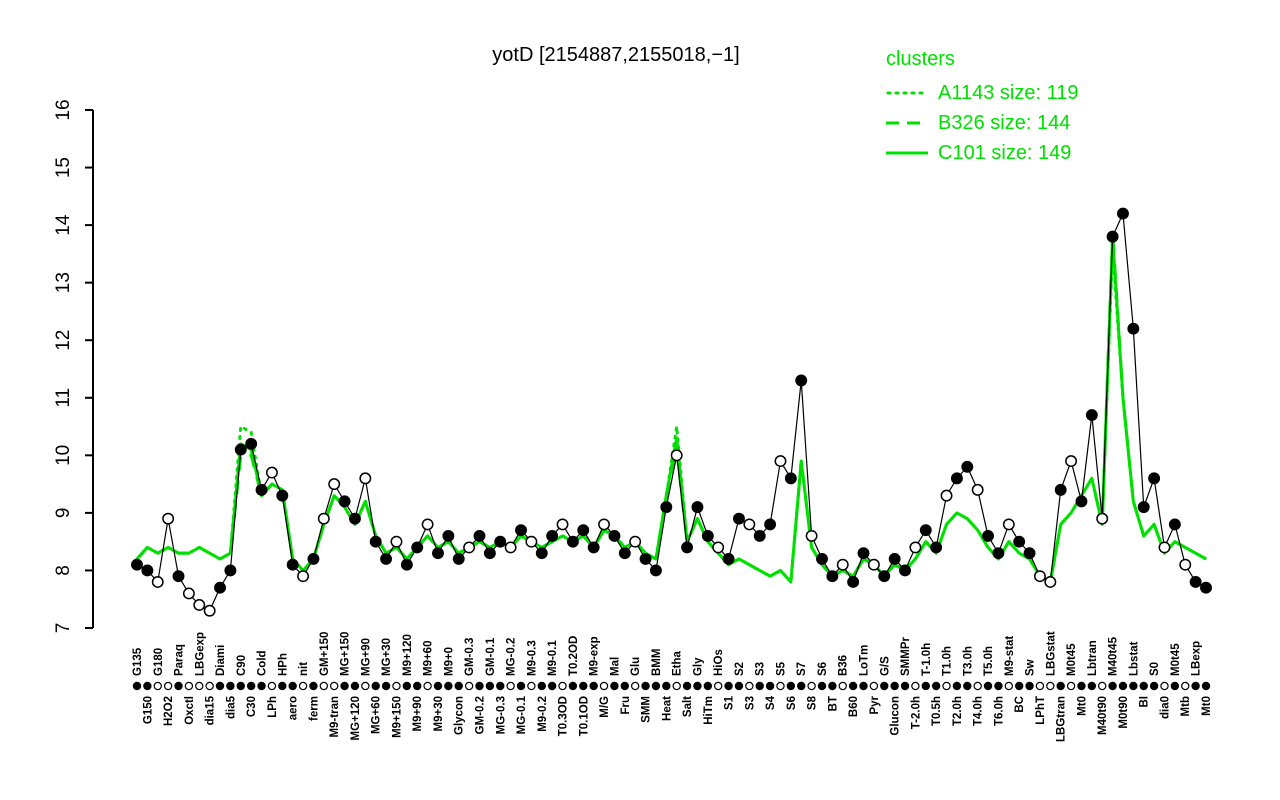  I want to click on x-tick-label: Glucon, so click(896, 716).